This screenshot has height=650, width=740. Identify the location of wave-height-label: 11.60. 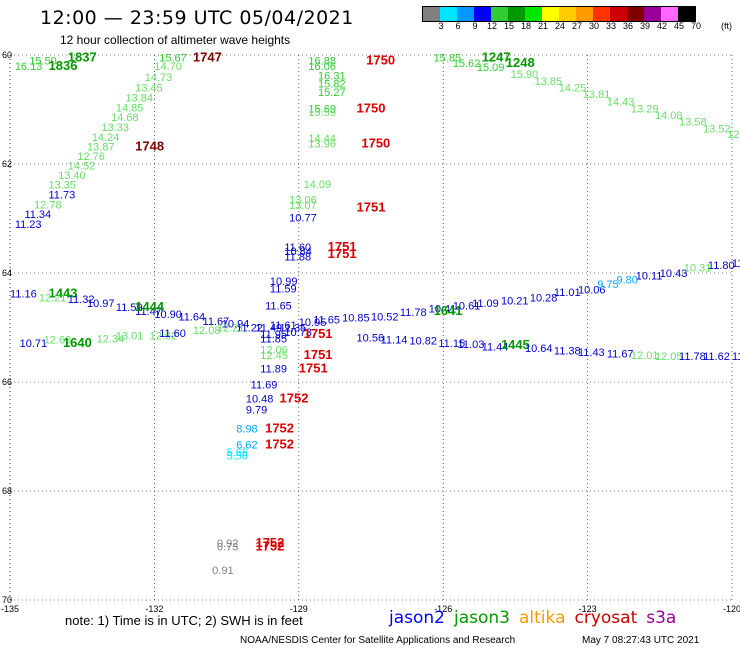
(172, 334).